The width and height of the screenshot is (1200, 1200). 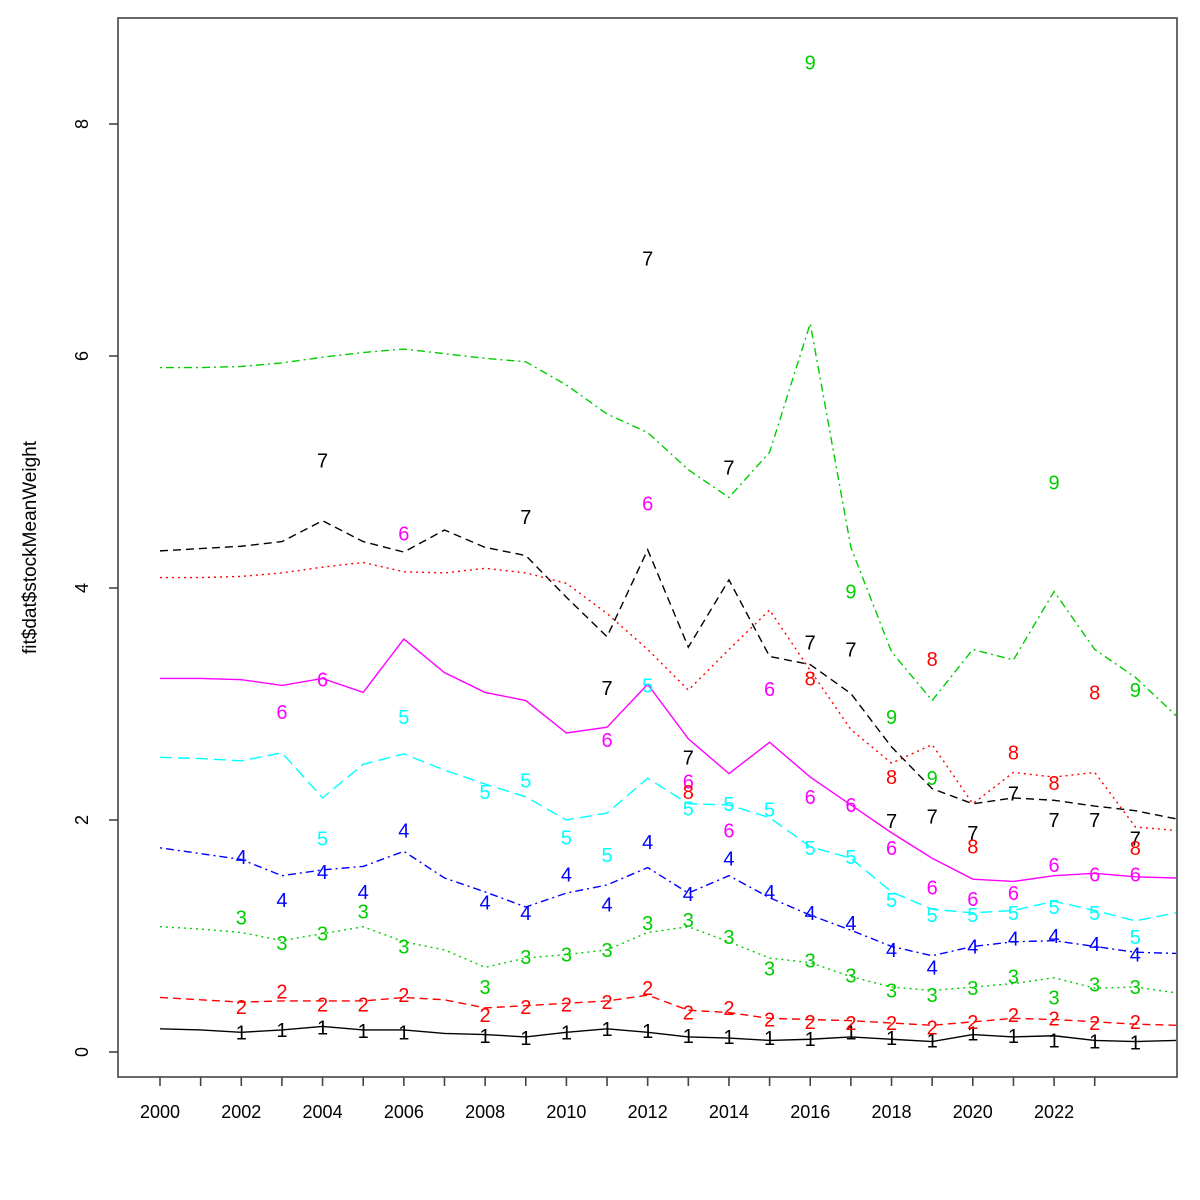 What do you see at coordinates (566, 1112) in the screenshot?
I see `x-axis-tick-label: 2010` at bounding box center [566, 1112].